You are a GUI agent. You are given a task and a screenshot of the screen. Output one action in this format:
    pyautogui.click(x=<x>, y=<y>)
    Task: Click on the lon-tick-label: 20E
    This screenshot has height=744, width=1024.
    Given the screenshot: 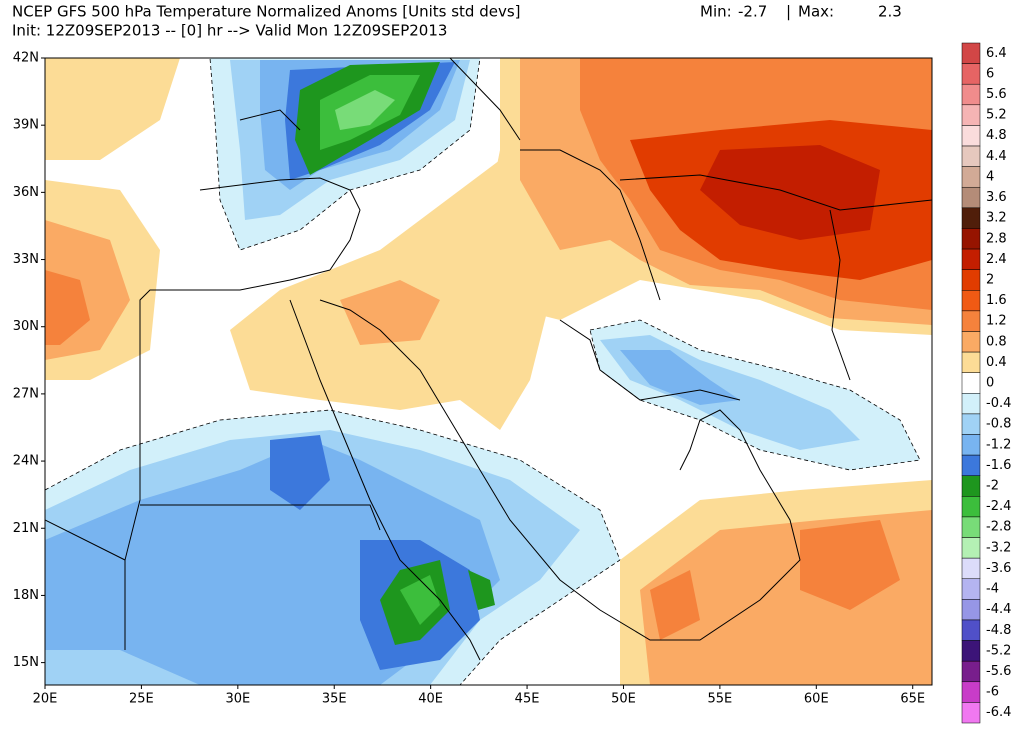 What is the action you would take?
    pyautogui.click(x=45, y=699)
    